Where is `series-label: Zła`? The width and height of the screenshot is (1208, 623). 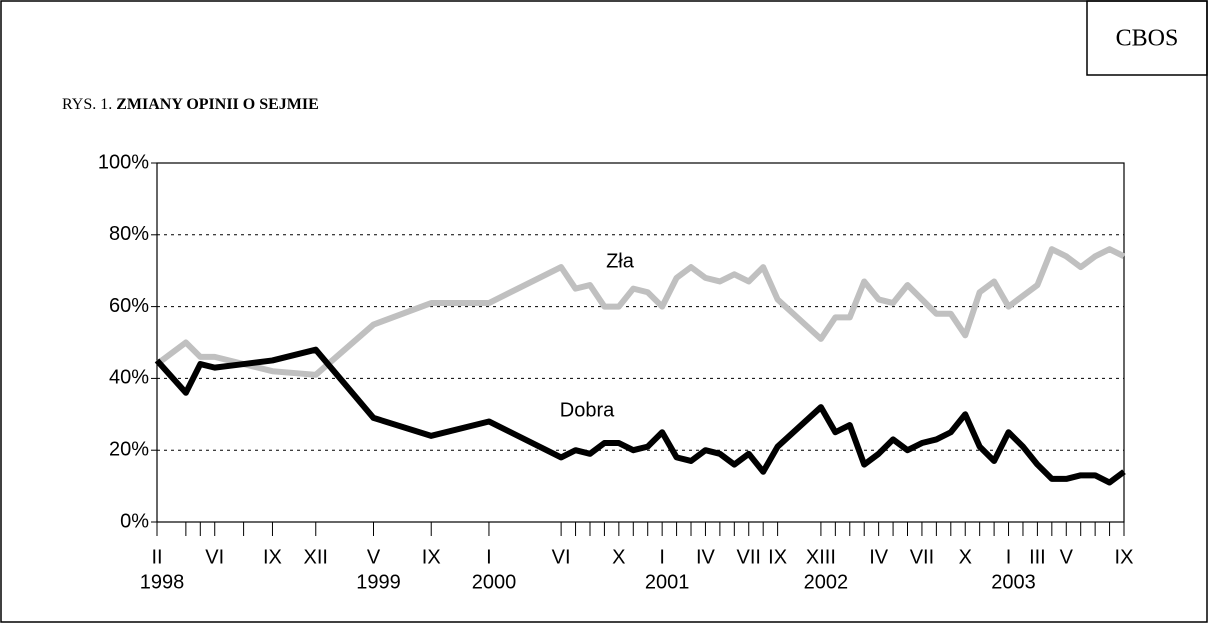 series-label: Zła is located at coordinates (620, 261).